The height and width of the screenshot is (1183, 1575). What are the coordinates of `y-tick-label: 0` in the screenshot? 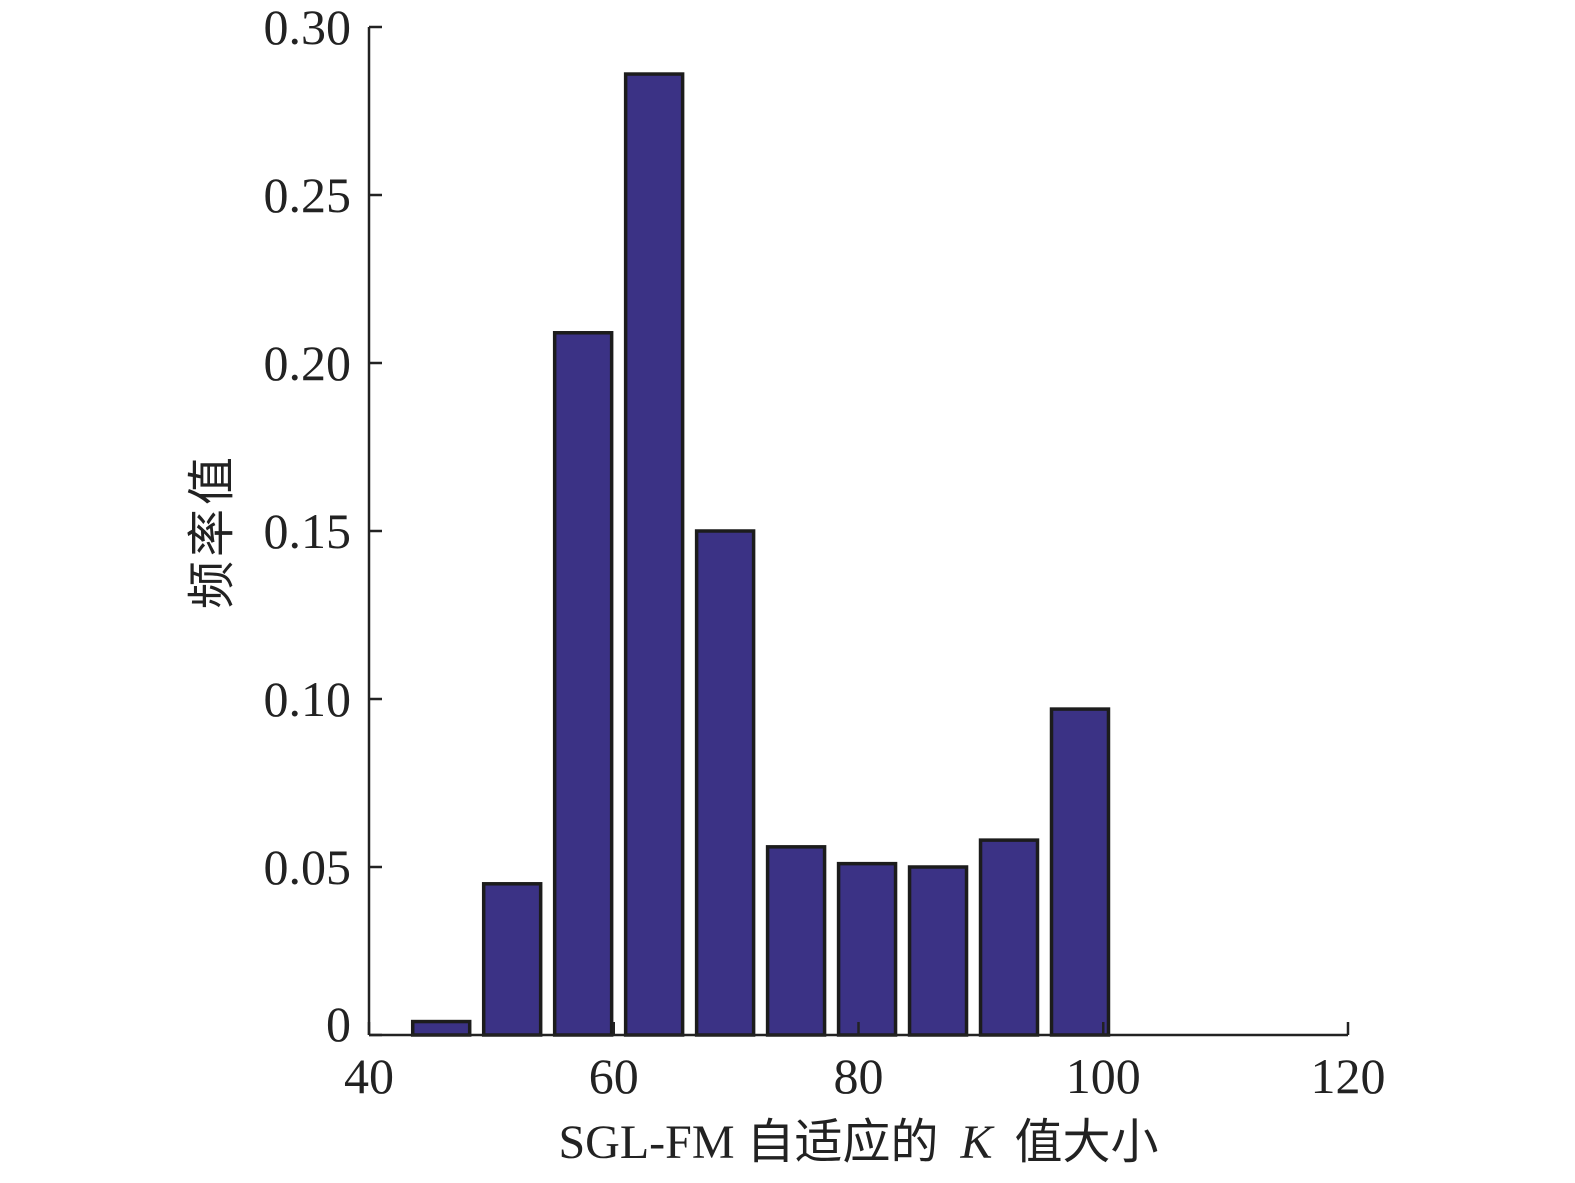 It's located at (338, 1024).